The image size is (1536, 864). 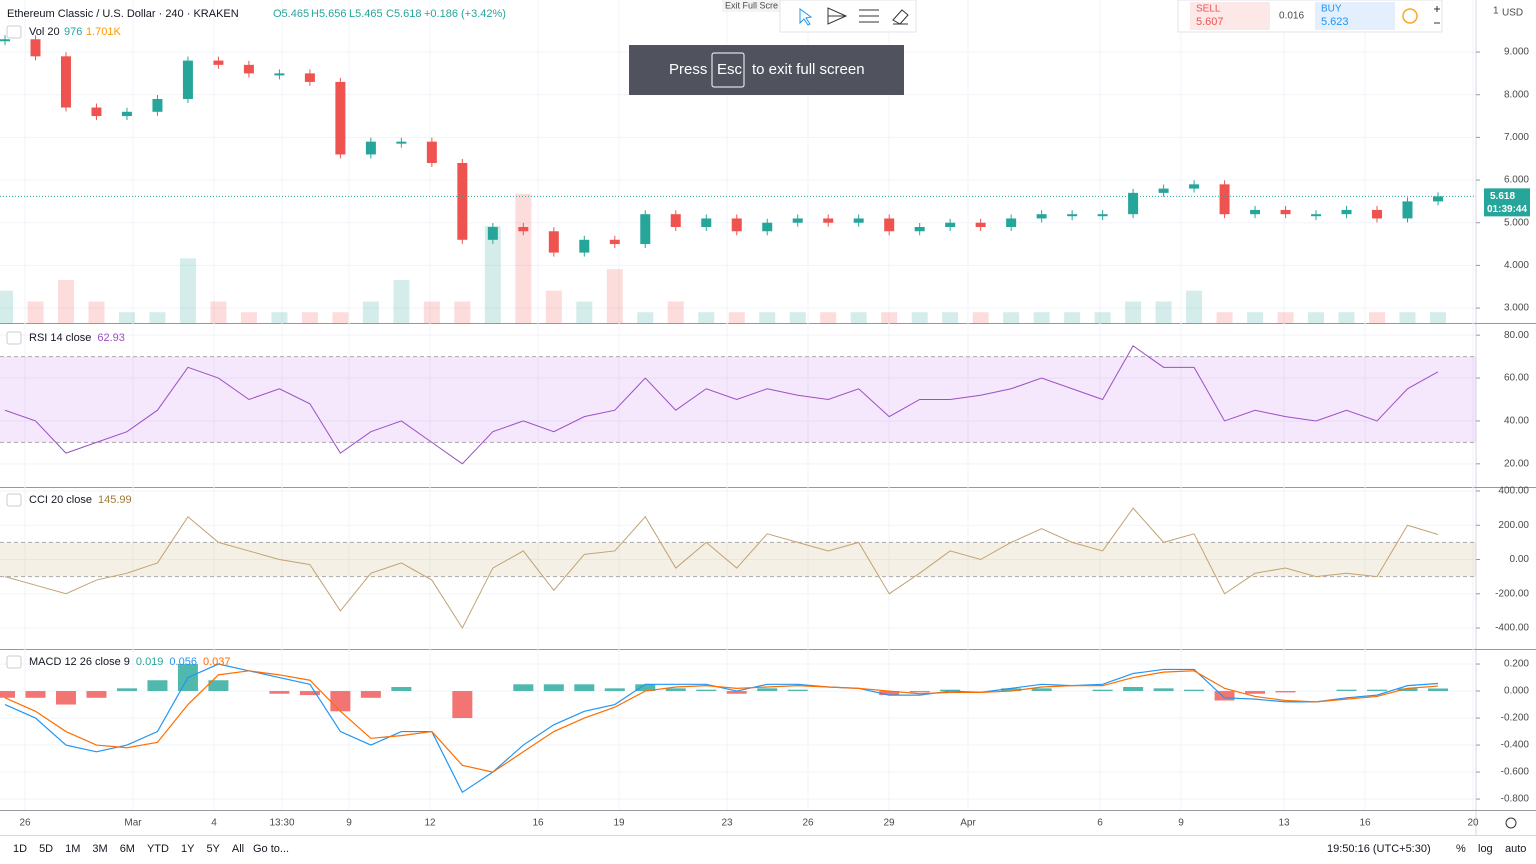 I want to click on range-button: 1D, so click(x=20, y=849).